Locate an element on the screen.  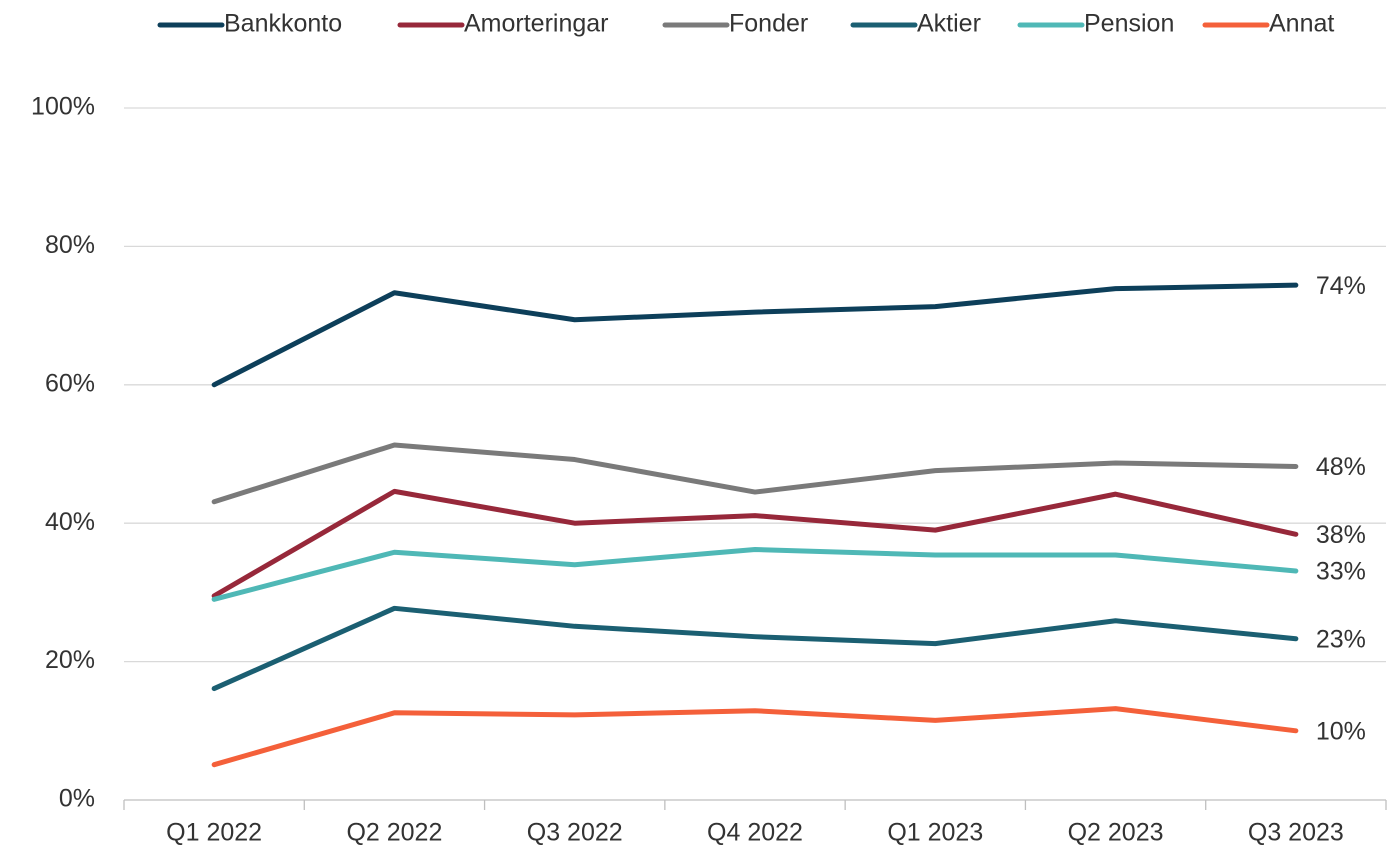
data-label: 23% is located at coordinates (1341, 639).